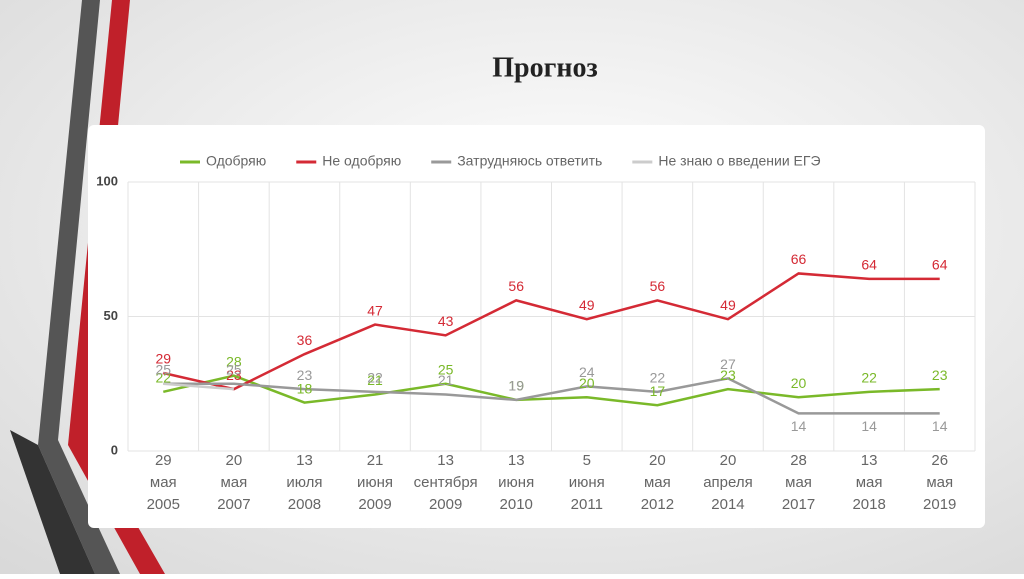 The width and height of the screenshot is (1024, 579). Describe the element at coordinates (305, 388) in the screenshot. I see `data-label: 18` at that location.